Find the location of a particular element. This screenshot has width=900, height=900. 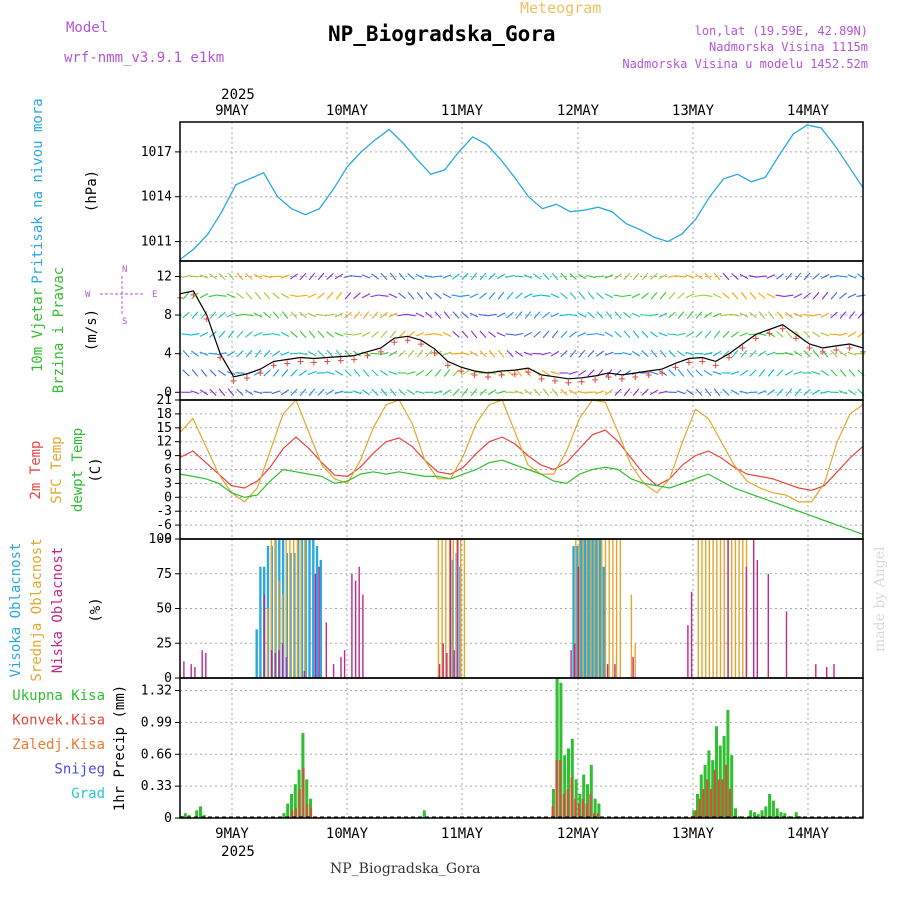

ylabel-high-cloud: Visoka Oblacnost is located at coordinates (16, 610).